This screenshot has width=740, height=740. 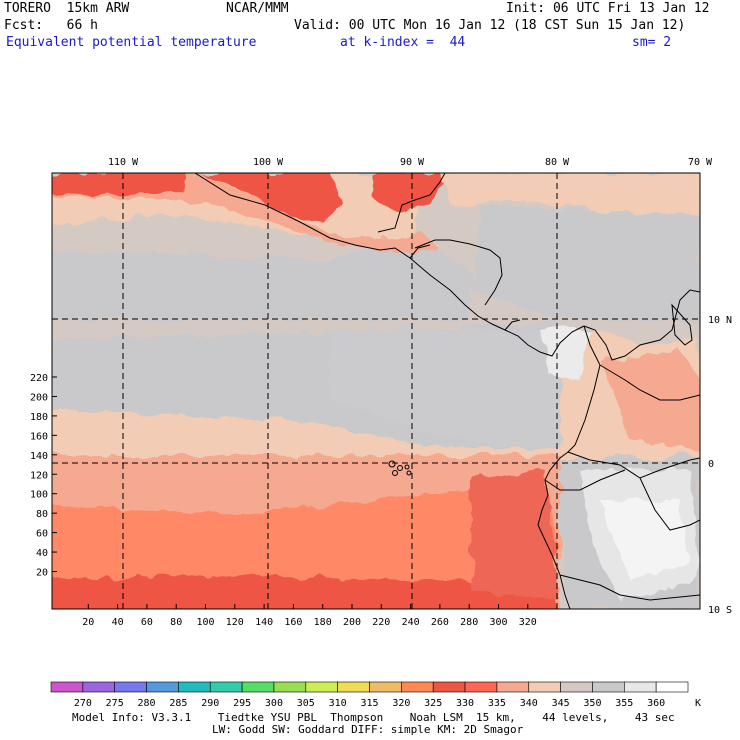 What do you see at coordinates (401, 703) in the screenshot?
I see `colorbar-level-label: 320` at bounding box center [401, 703].